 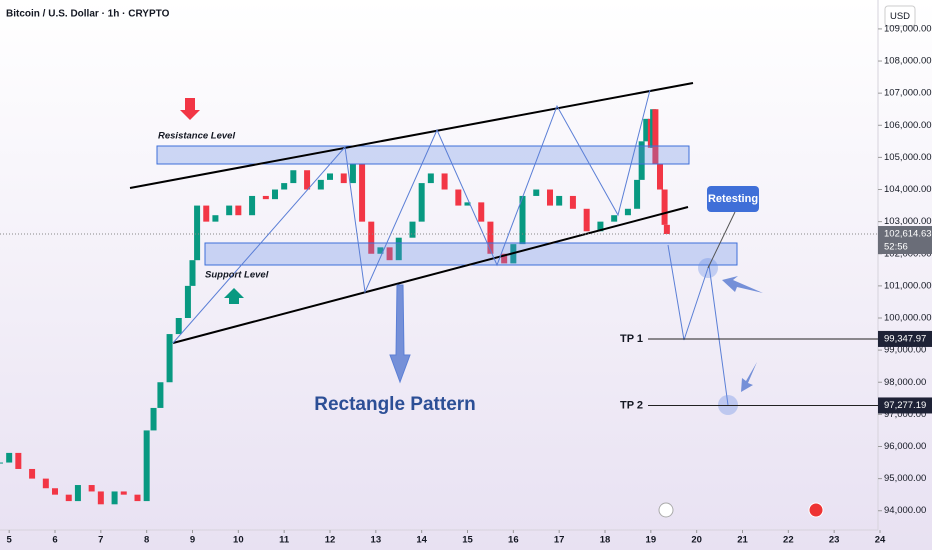 I want to click on countdown: 52:56, so click(x=896, y=247).